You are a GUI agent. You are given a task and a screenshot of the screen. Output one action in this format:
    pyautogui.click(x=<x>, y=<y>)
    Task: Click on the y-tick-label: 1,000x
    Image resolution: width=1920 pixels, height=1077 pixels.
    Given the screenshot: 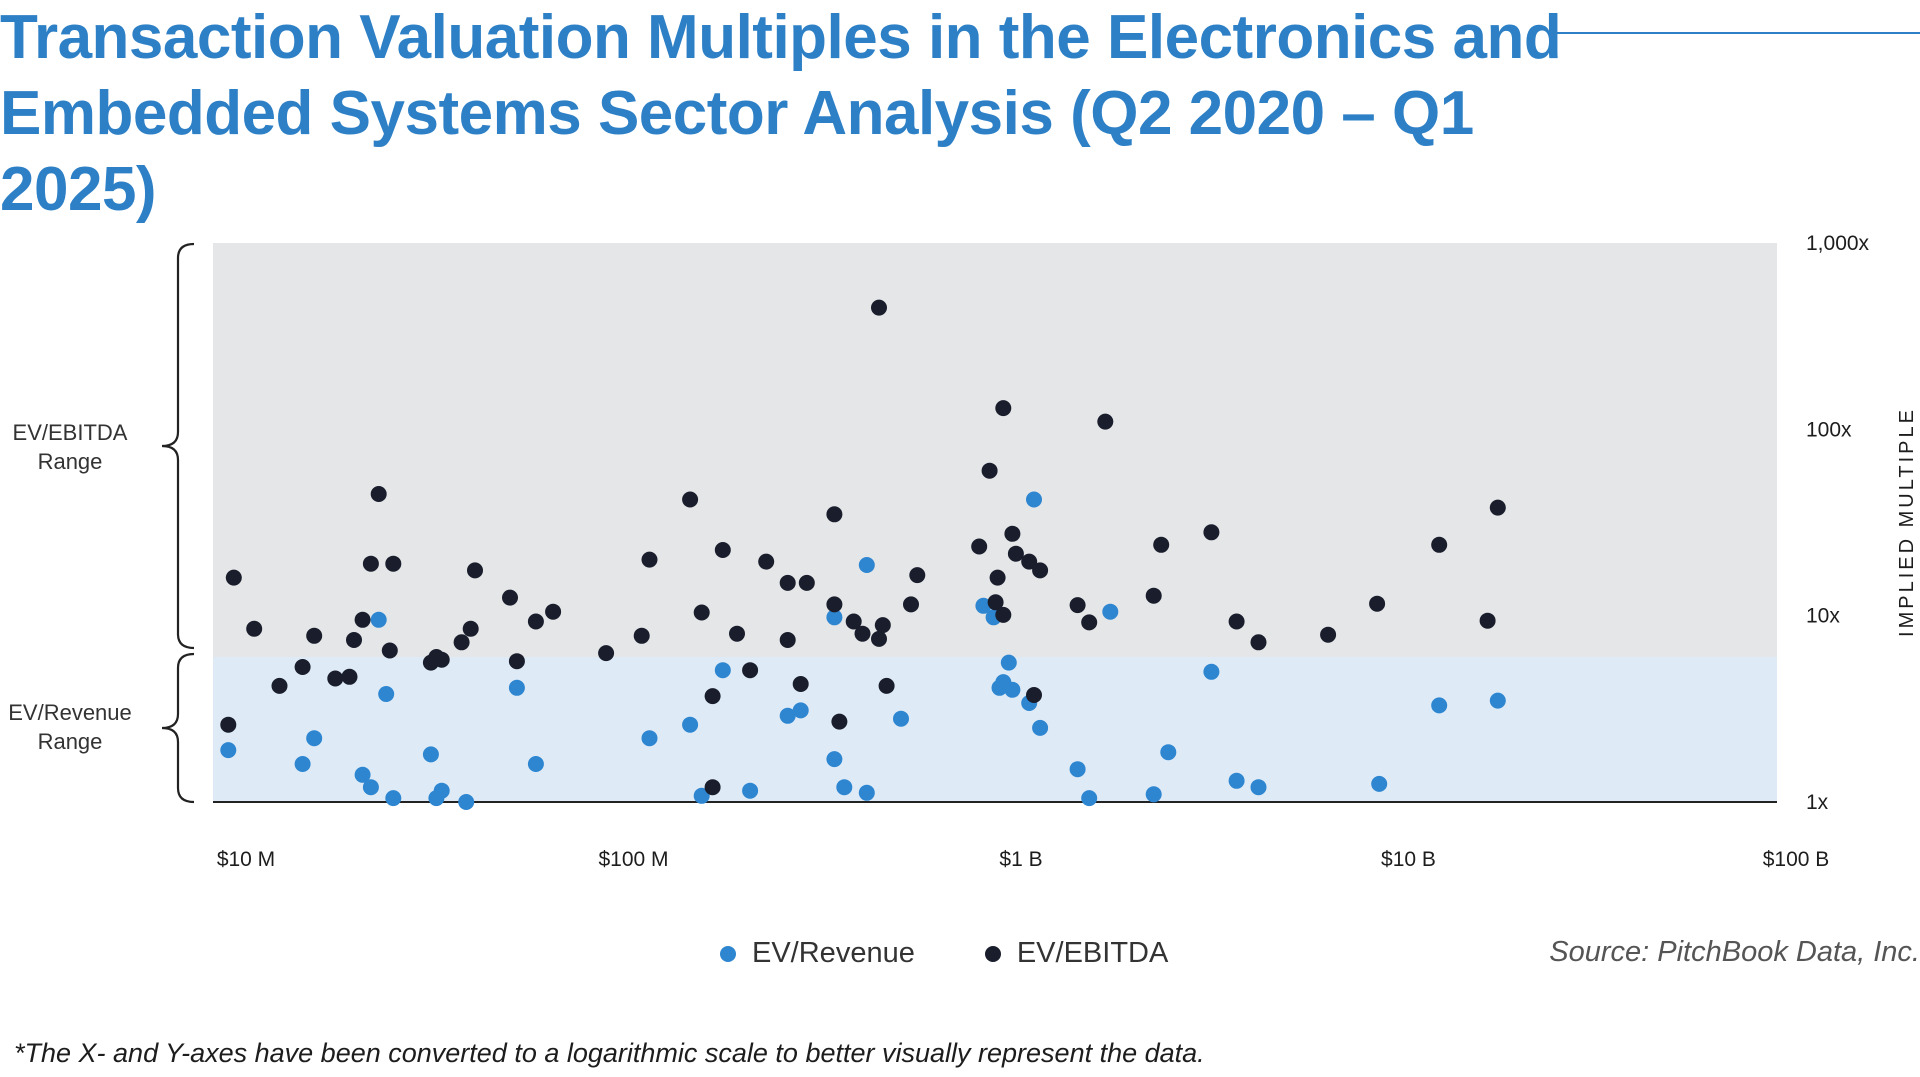 What is the action you would take?
    pyautogui.click(x=1838, y=243)
    